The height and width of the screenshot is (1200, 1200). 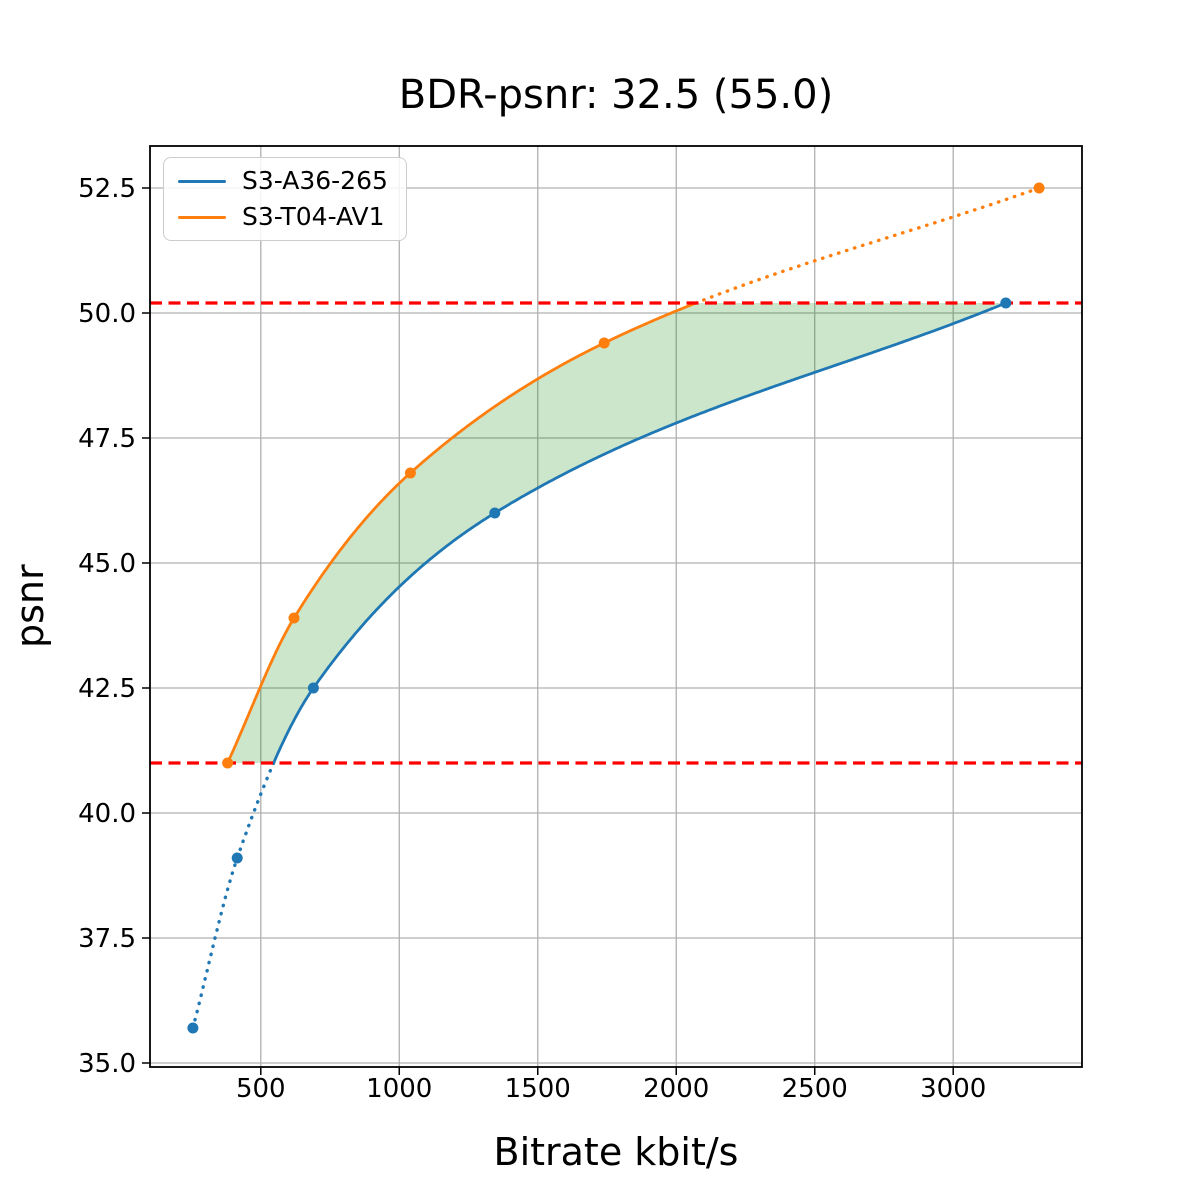 I want to click on legend-item-s3-a36-265: S3-A36-265, so click(x=283, y=181).